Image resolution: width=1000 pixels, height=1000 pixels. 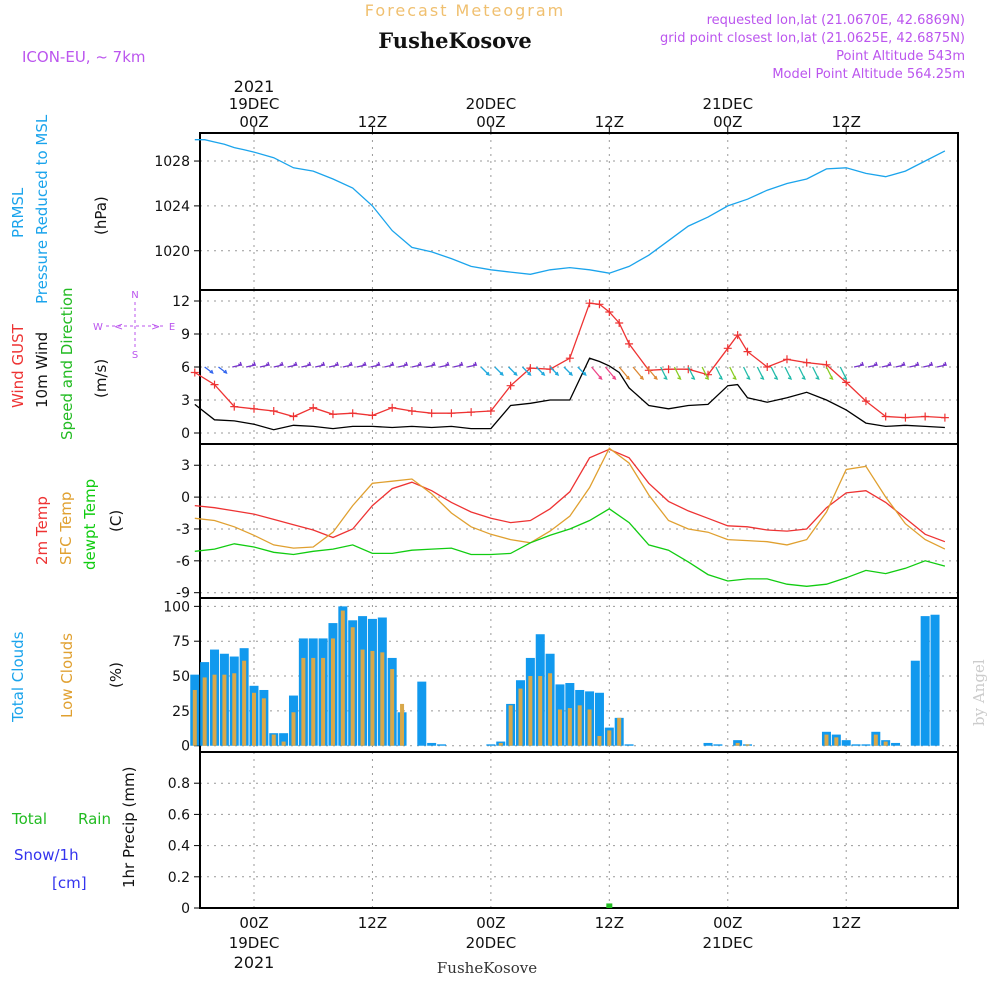 I want to click on precip-label-unit: 1hr Precip (mm), so click(x=129, y=827).